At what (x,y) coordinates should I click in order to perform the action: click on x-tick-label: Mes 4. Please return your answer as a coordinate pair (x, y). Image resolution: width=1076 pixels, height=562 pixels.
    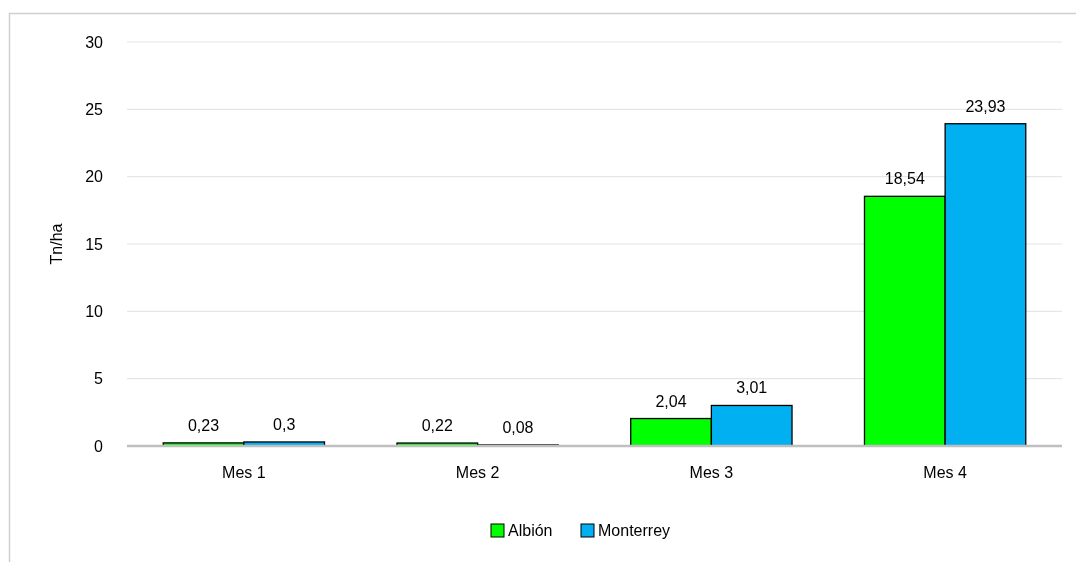
    Looking at the image, I should click on (945, 472).